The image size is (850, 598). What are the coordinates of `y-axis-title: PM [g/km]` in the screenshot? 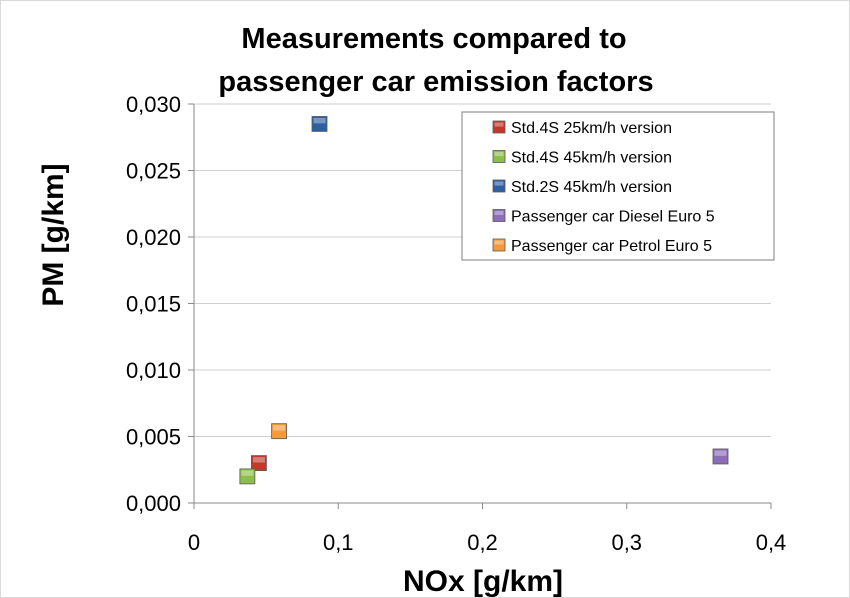 It's located at (53, 234).